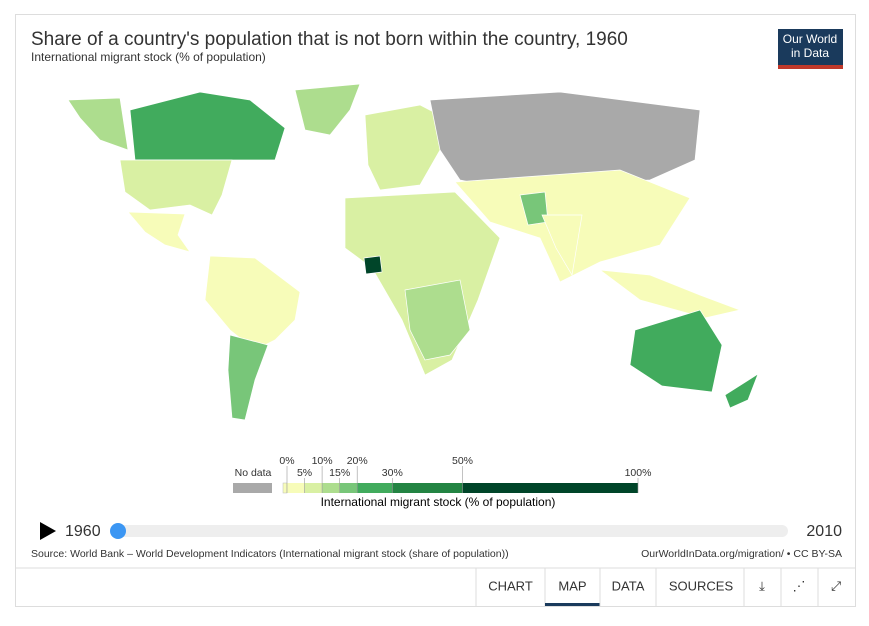  Describe the element at coordinates (252, 488) in the screenshot. I see `no-data-swatch` at that location.